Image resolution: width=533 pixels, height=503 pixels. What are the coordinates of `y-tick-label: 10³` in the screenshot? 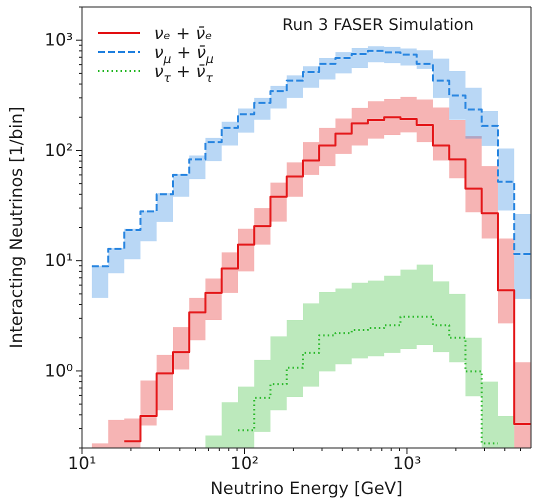 It's located at (58, 40).